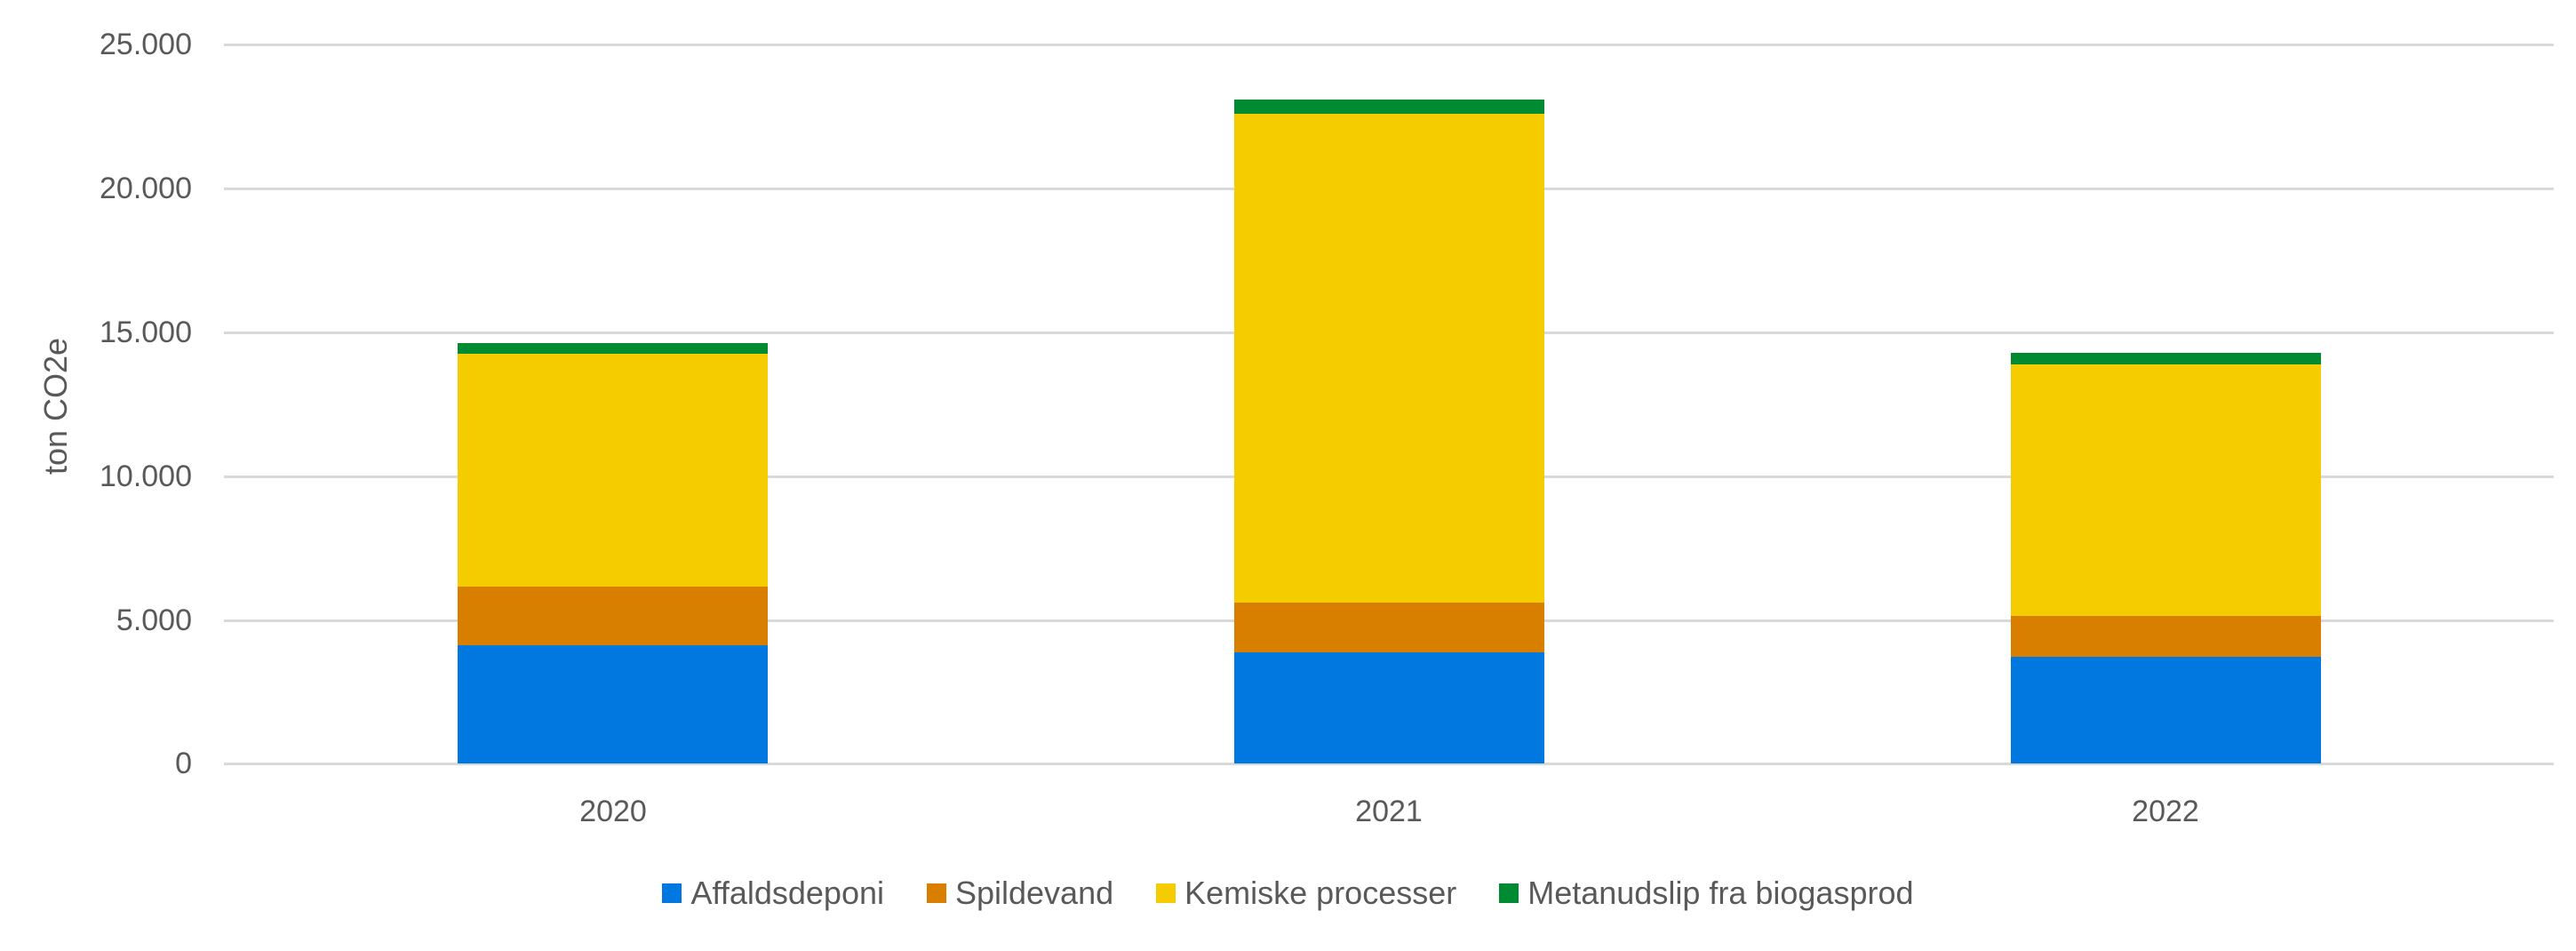 The image size is (2576, 951). I want to click on legend-item-metanudslip: Metanudslip fra biogasprod, so click(1706, 893).